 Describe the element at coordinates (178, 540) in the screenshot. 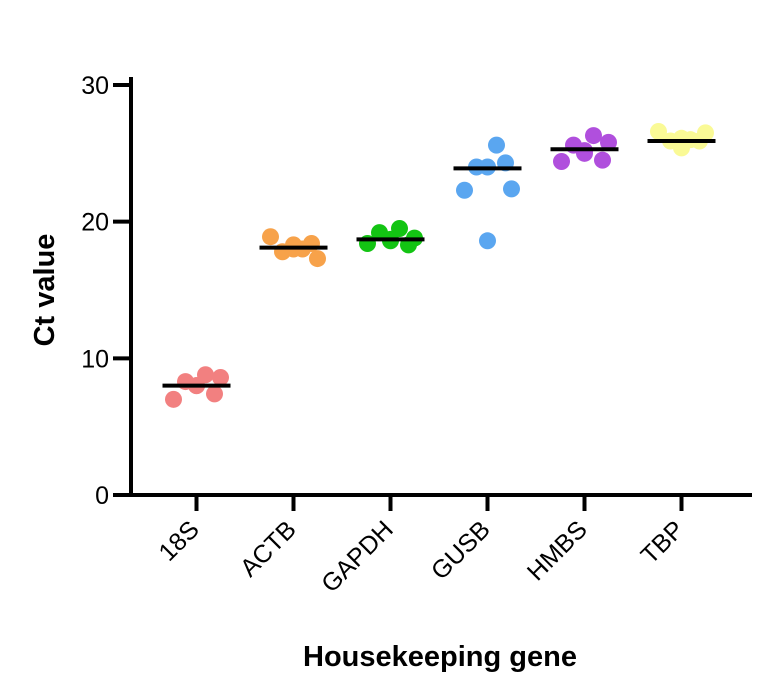

I see `x-tick-label: 18S` at that location.